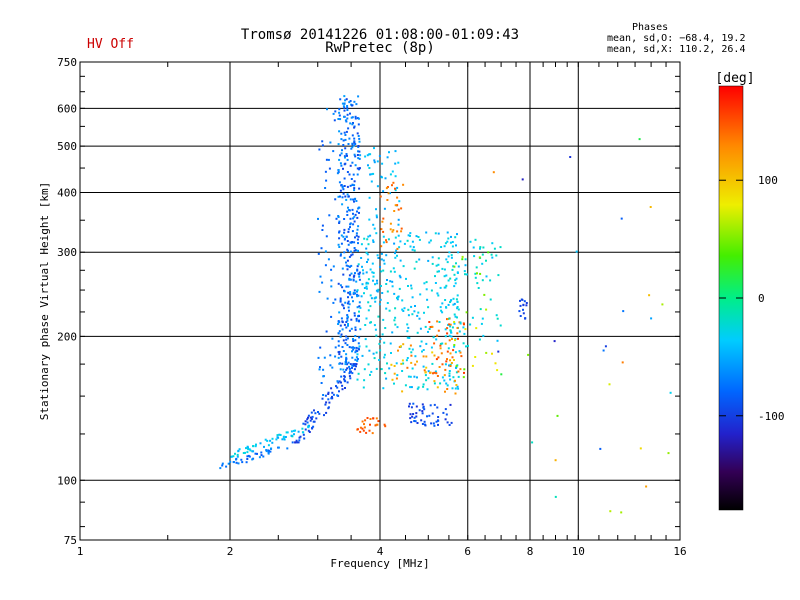 The width and height of the screenshot is (800, 600). I want to click on x-tick-label: 1, so click(80, 551).